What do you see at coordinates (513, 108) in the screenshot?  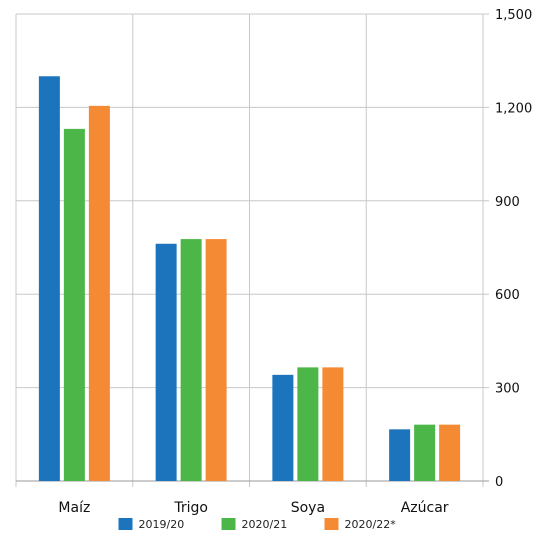 I see `y-tick-label: 1,200` at bounding box center [513, 108].